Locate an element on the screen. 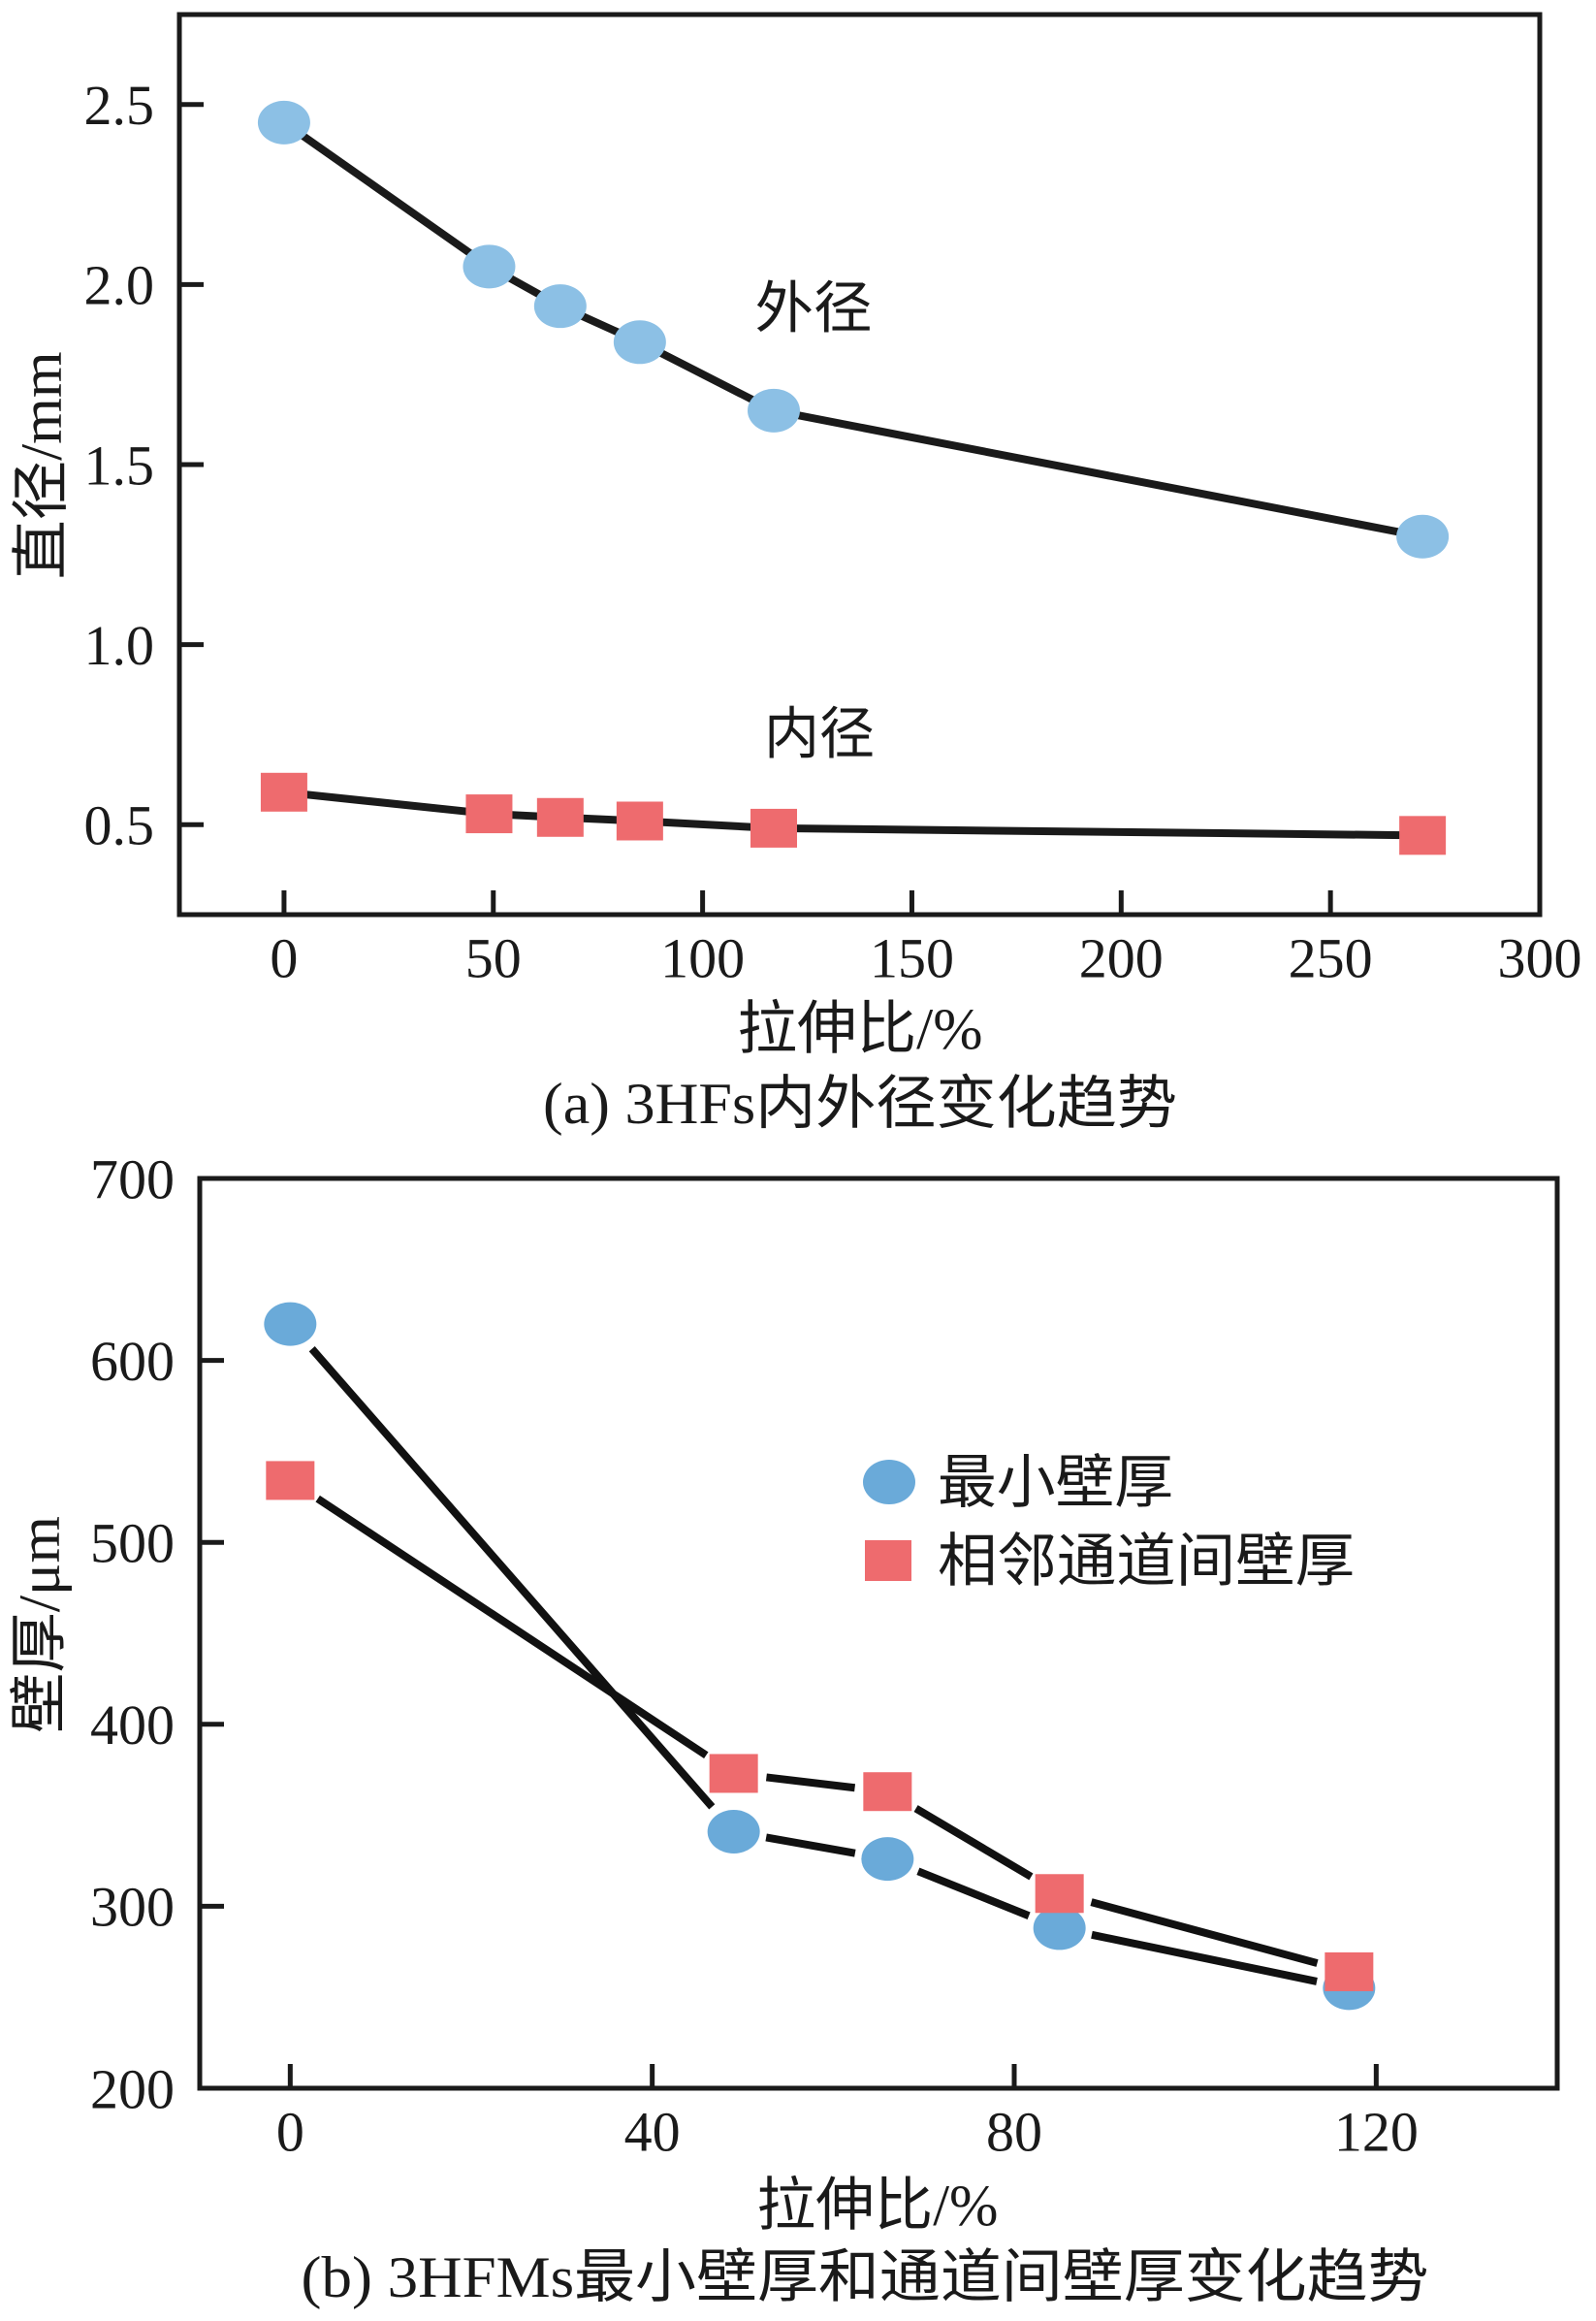  y-tick-label: 2.0 is located at coordinates (119, 285).